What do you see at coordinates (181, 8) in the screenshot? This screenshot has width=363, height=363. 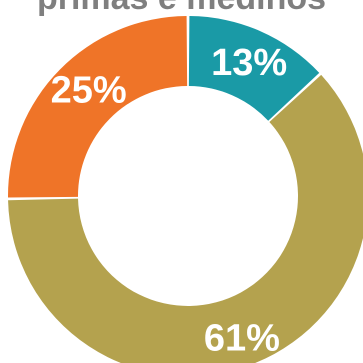 I see `chart-title: primas e mediños` at bounding box center [181, 8].